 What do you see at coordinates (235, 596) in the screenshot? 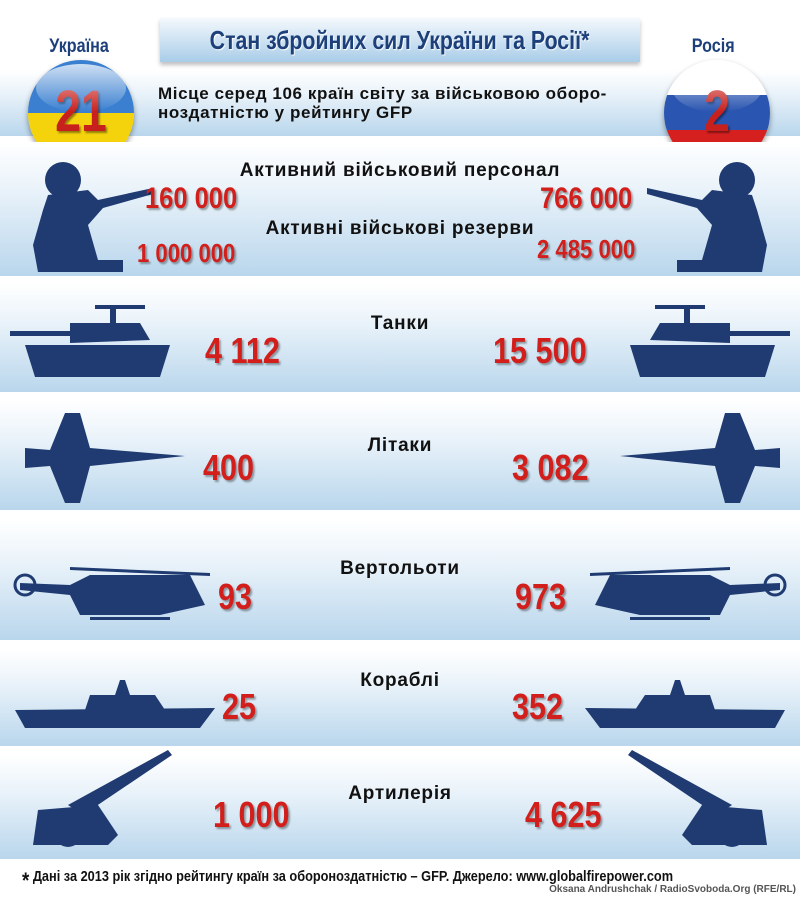
I see `ukraine-helicopters-value: 93` at bounding box center [235, 596].